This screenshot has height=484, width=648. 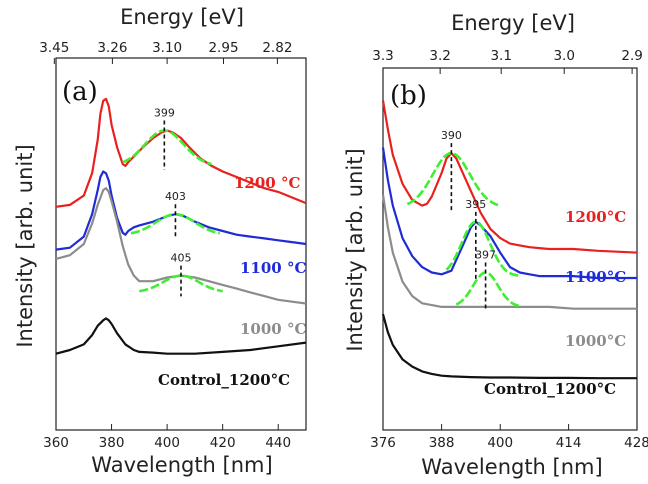 What do you see at coordinates (451, 135) in the screenshot?
I see `peak-label: 390` at bounding box center [451, 135].